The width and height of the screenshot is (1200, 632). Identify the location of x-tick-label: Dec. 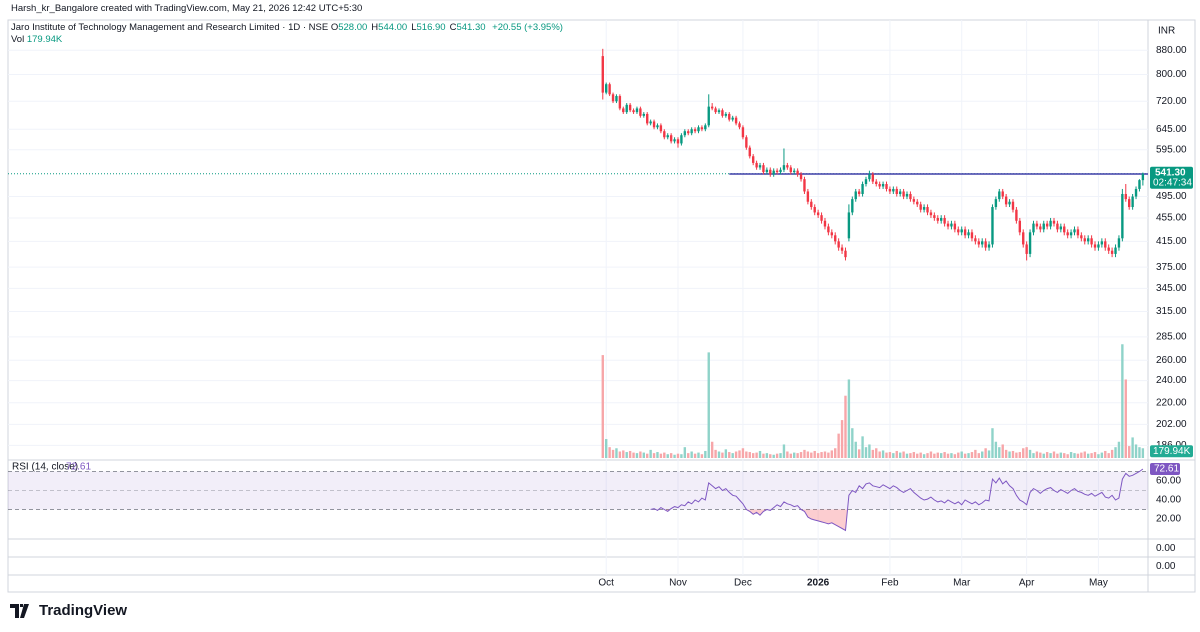
(743, 583).